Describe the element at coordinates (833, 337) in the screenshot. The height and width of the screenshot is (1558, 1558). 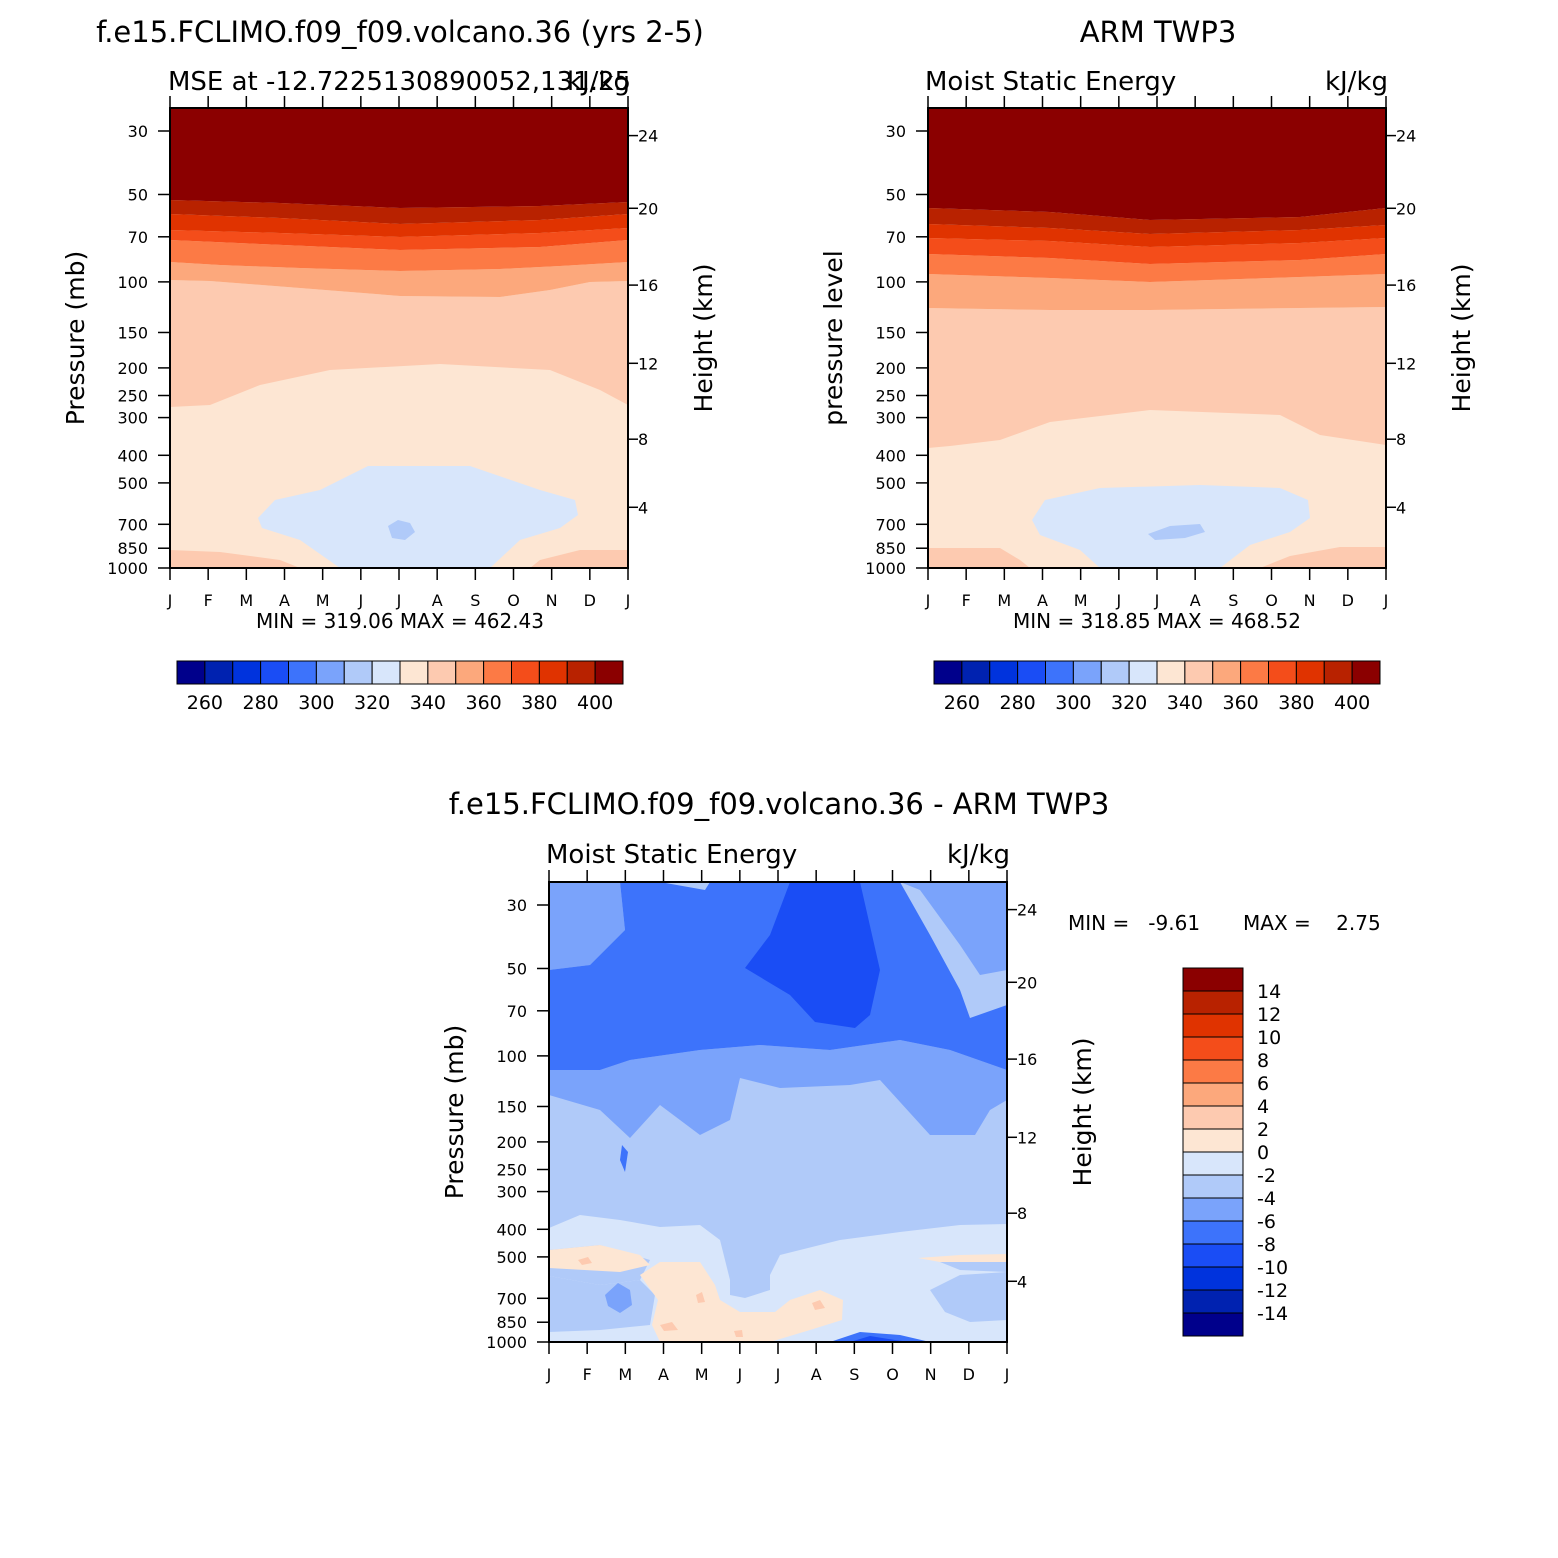
I see `obs-ylabel: pressure level` at that location.